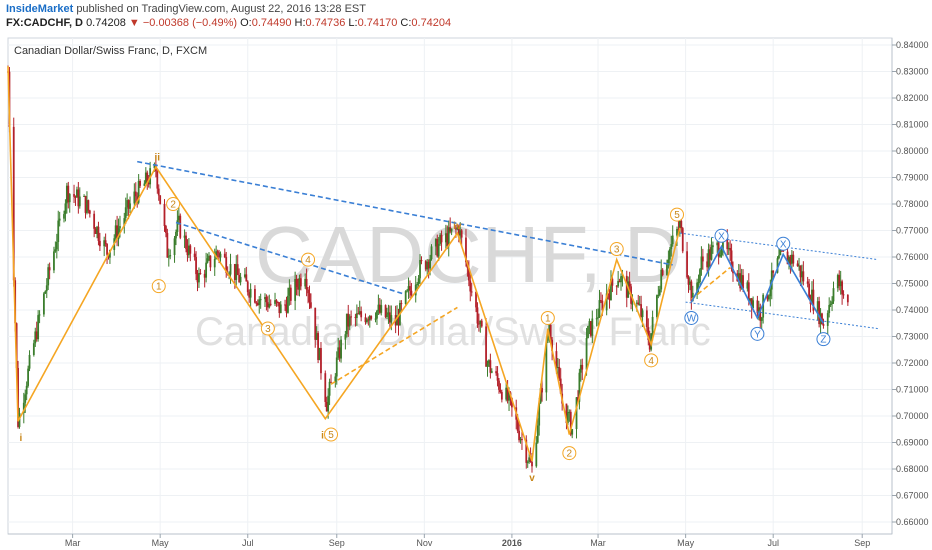 Image resolution: width=932 pixels, height=550 pixels. Describe the element at coordinates (308, 260) in the screenshot. I see `wave-label: 4` at that location.